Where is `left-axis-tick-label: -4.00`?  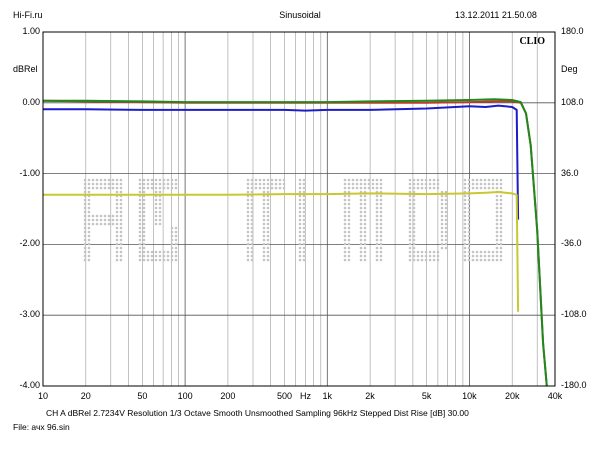 left-axis-tick-label: -4.00 is located at coordinates (29, 385).